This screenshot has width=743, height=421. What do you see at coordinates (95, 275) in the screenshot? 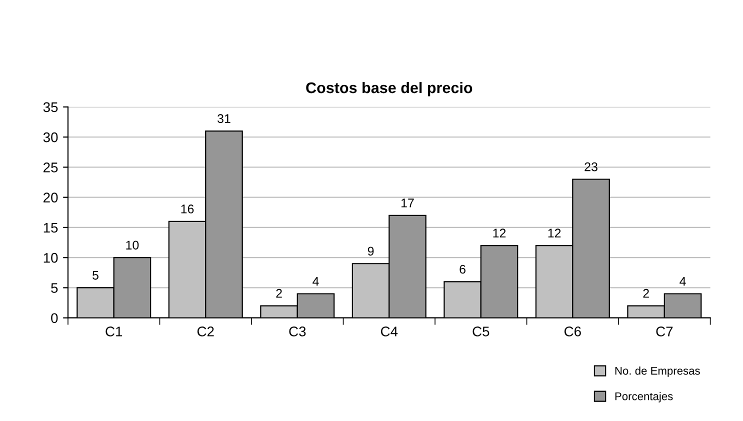
I see `data-label: 5` at bounding box center [95, 275].